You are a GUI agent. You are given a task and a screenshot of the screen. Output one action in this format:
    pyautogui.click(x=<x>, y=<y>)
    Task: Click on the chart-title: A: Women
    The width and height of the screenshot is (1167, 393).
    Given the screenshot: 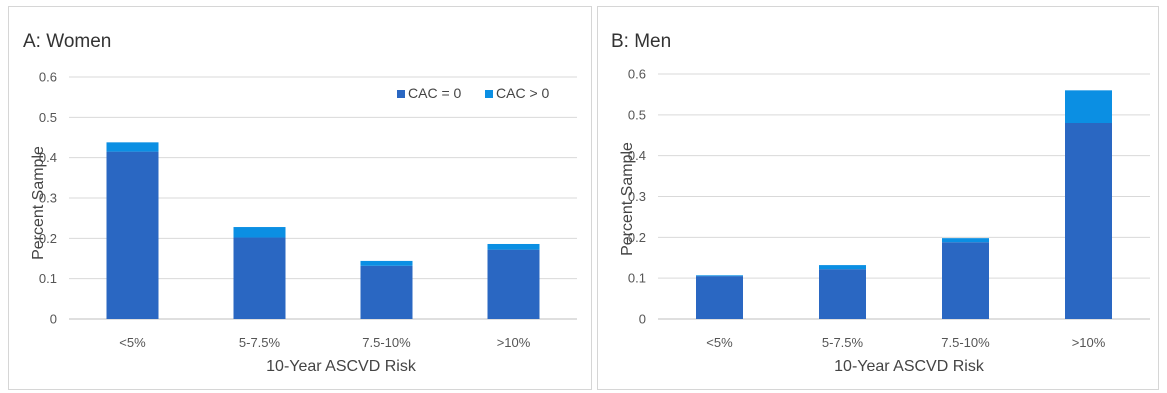 What is the action you would take?
    pyautogui.click(x=67, y=41)
    